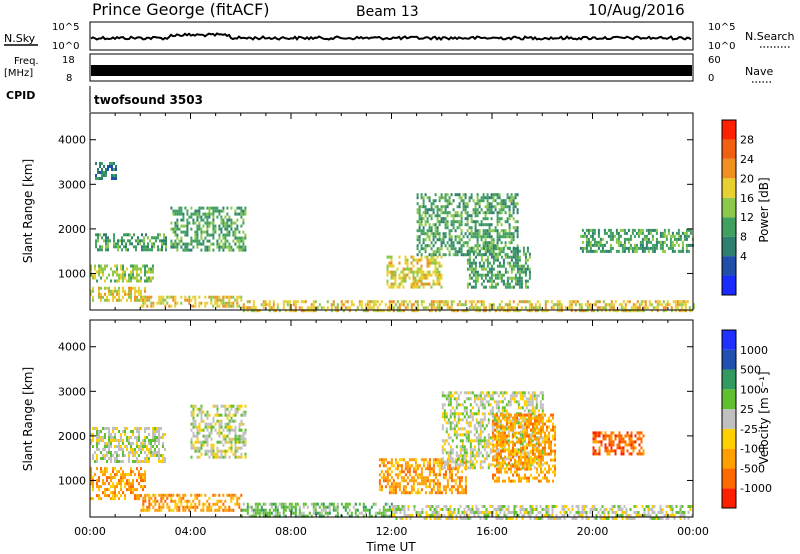 Image resolution: width=800 pixels, height=554 pixels. I want to click on nsearch-tick-bottom: 10^0, so click(721, 46).